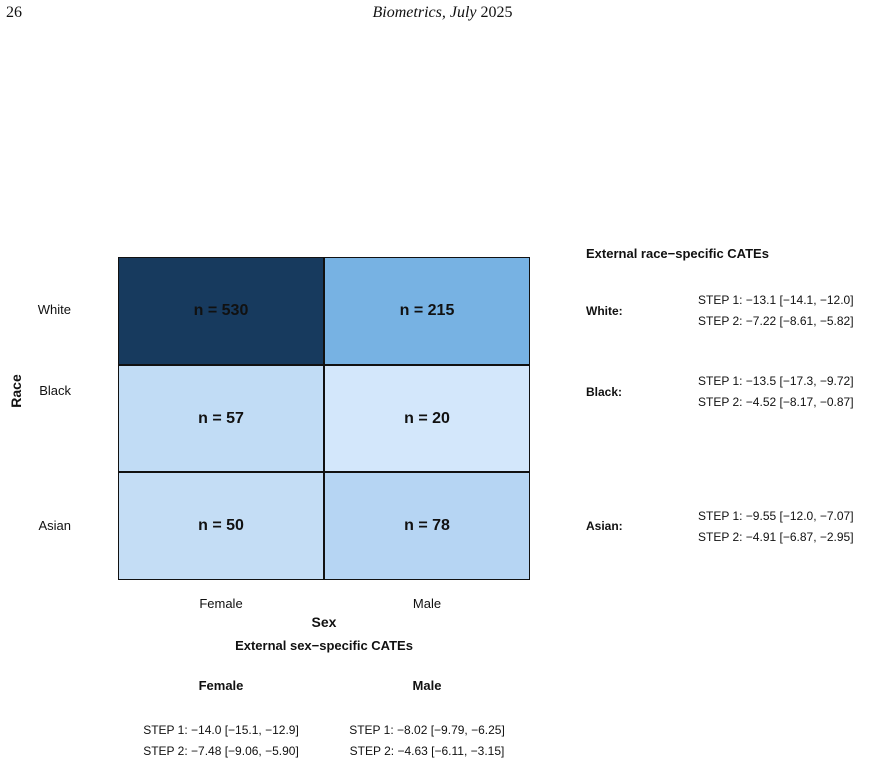 Image resolution: width=885 pixels, height=766 pixels. Describe the element at coordinates (424, 12) in the screenshot. I see `journal-name: Biometrics, July` at that location.